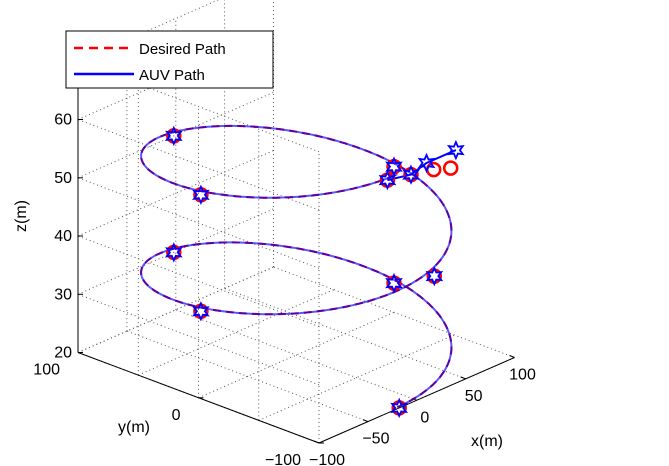 The width and height of the screenshot is (669, 466). Describe the element at coordinates (63, 178) in the screenshot. I see `z-tick-label: 50` at that location.